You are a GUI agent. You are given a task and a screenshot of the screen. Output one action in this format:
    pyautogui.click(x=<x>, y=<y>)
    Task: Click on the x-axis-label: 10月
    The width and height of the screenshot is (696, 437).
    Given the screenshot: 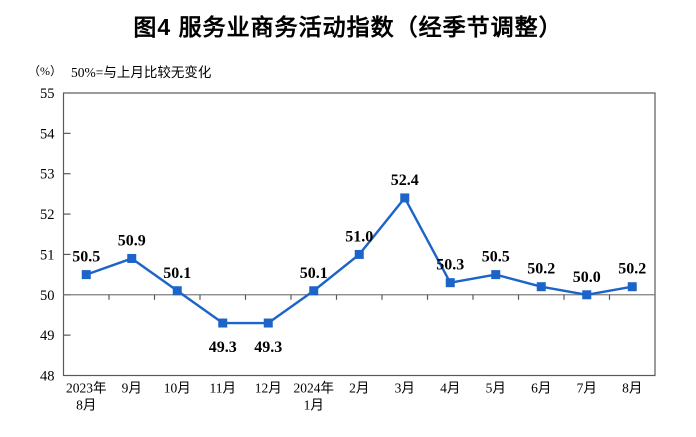 What is the action you would take?
    pyautogui.click(x=177, y=388)
    